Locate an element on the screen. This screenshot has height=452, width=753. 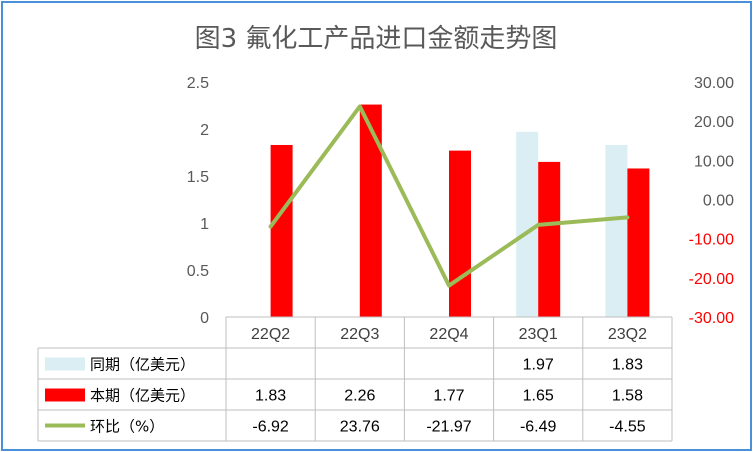
y2-tick-label: -30.00 is located at coordinates (711, 318).